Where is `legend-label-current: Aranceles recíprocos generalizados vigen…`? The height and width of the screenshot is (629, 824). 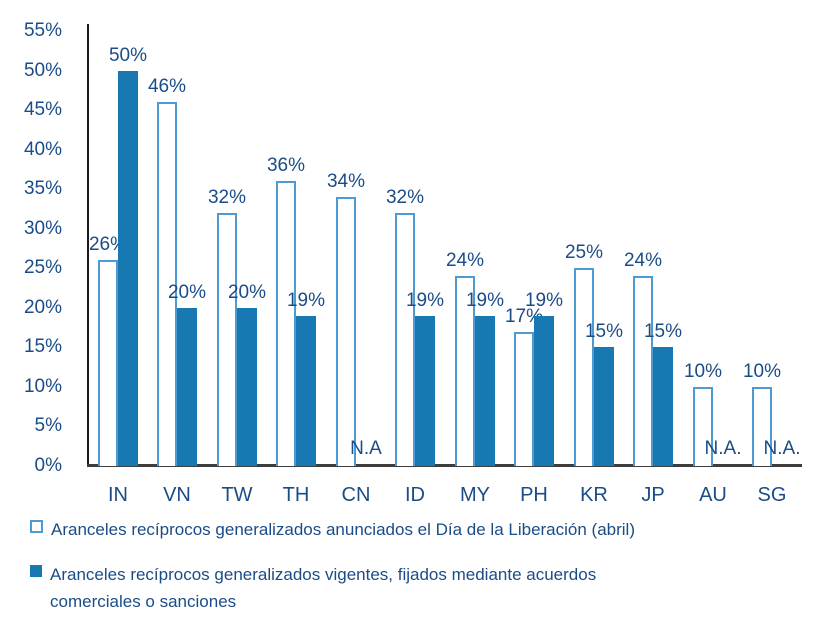
legend-label-current: Aranceles recíprocos generalizados vigen… is located at coordinates (323, 588).